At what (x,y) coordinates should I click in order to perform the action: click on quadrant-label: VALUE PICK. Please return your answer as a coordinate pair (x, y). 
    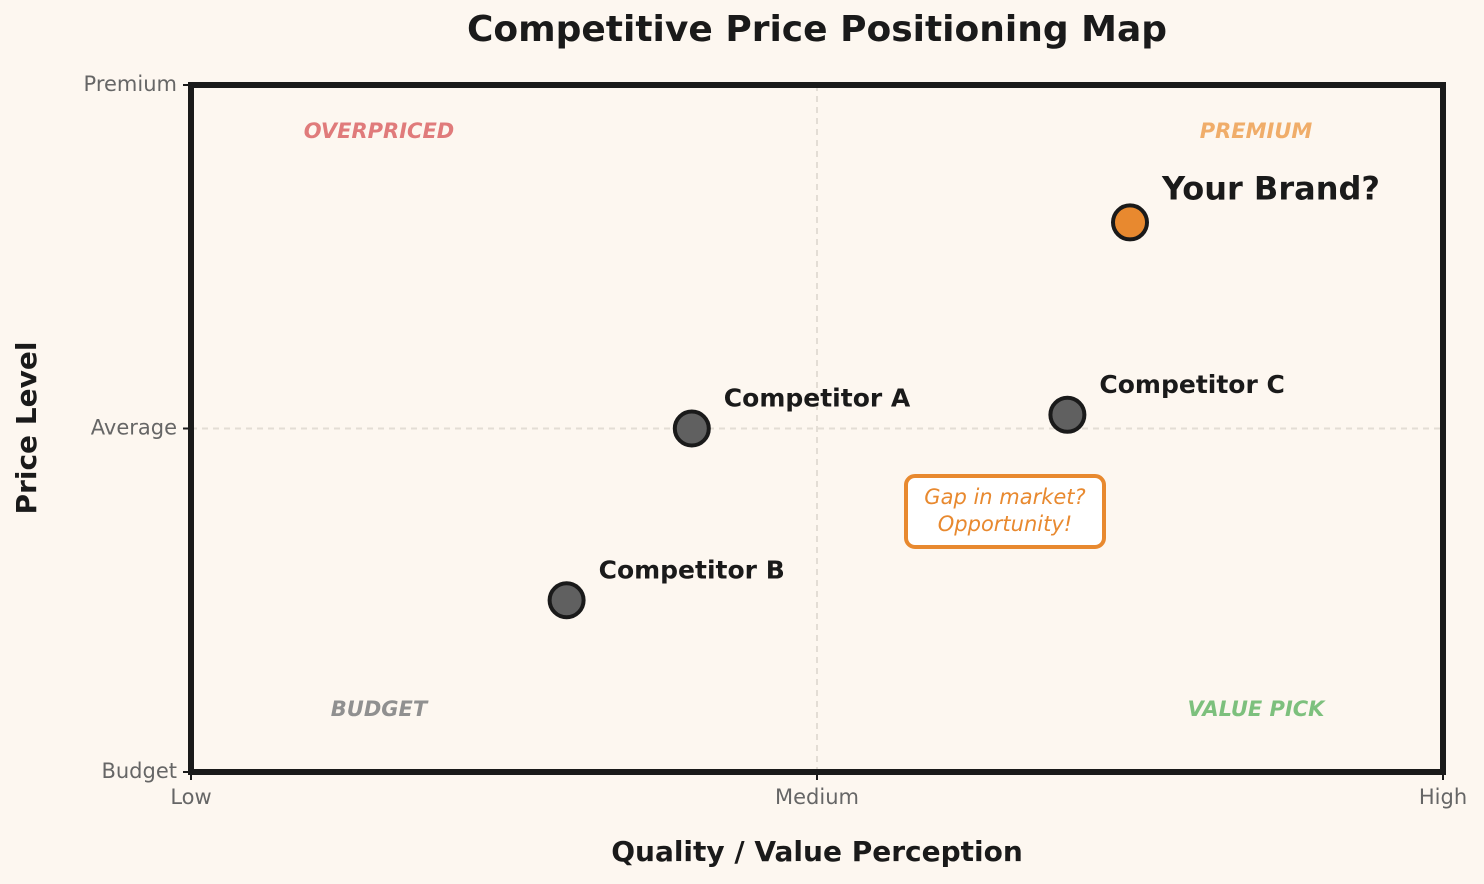
    Looking at the image, I should click on (1257, 709).